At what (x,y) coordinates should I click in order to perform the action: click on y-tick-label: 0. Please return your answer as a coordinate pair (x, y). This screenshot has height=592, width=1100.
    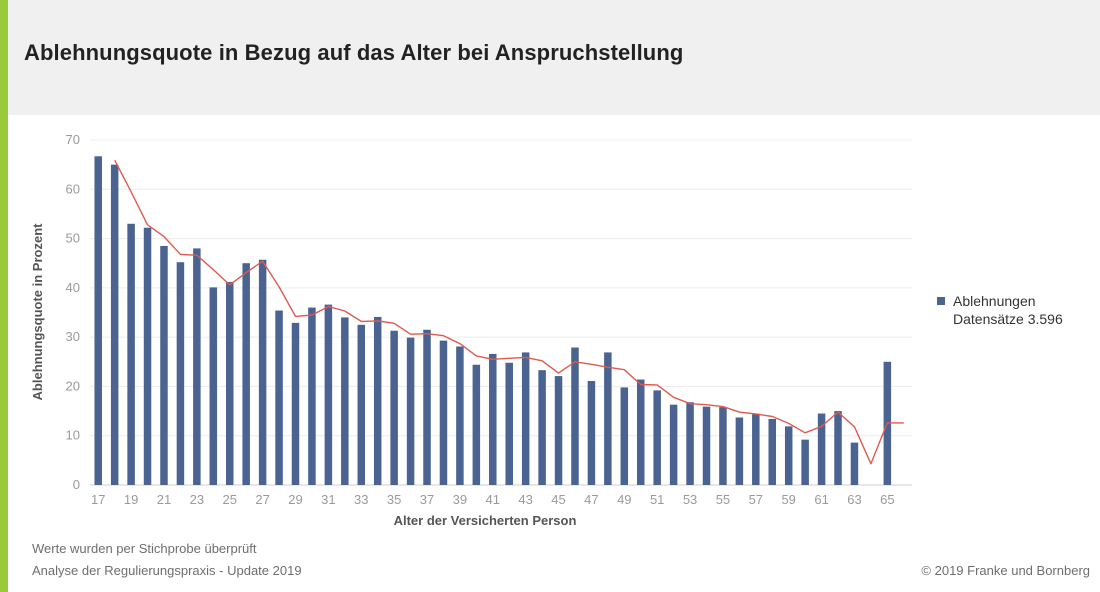
    Looking at the image, I should click on (76, 484).